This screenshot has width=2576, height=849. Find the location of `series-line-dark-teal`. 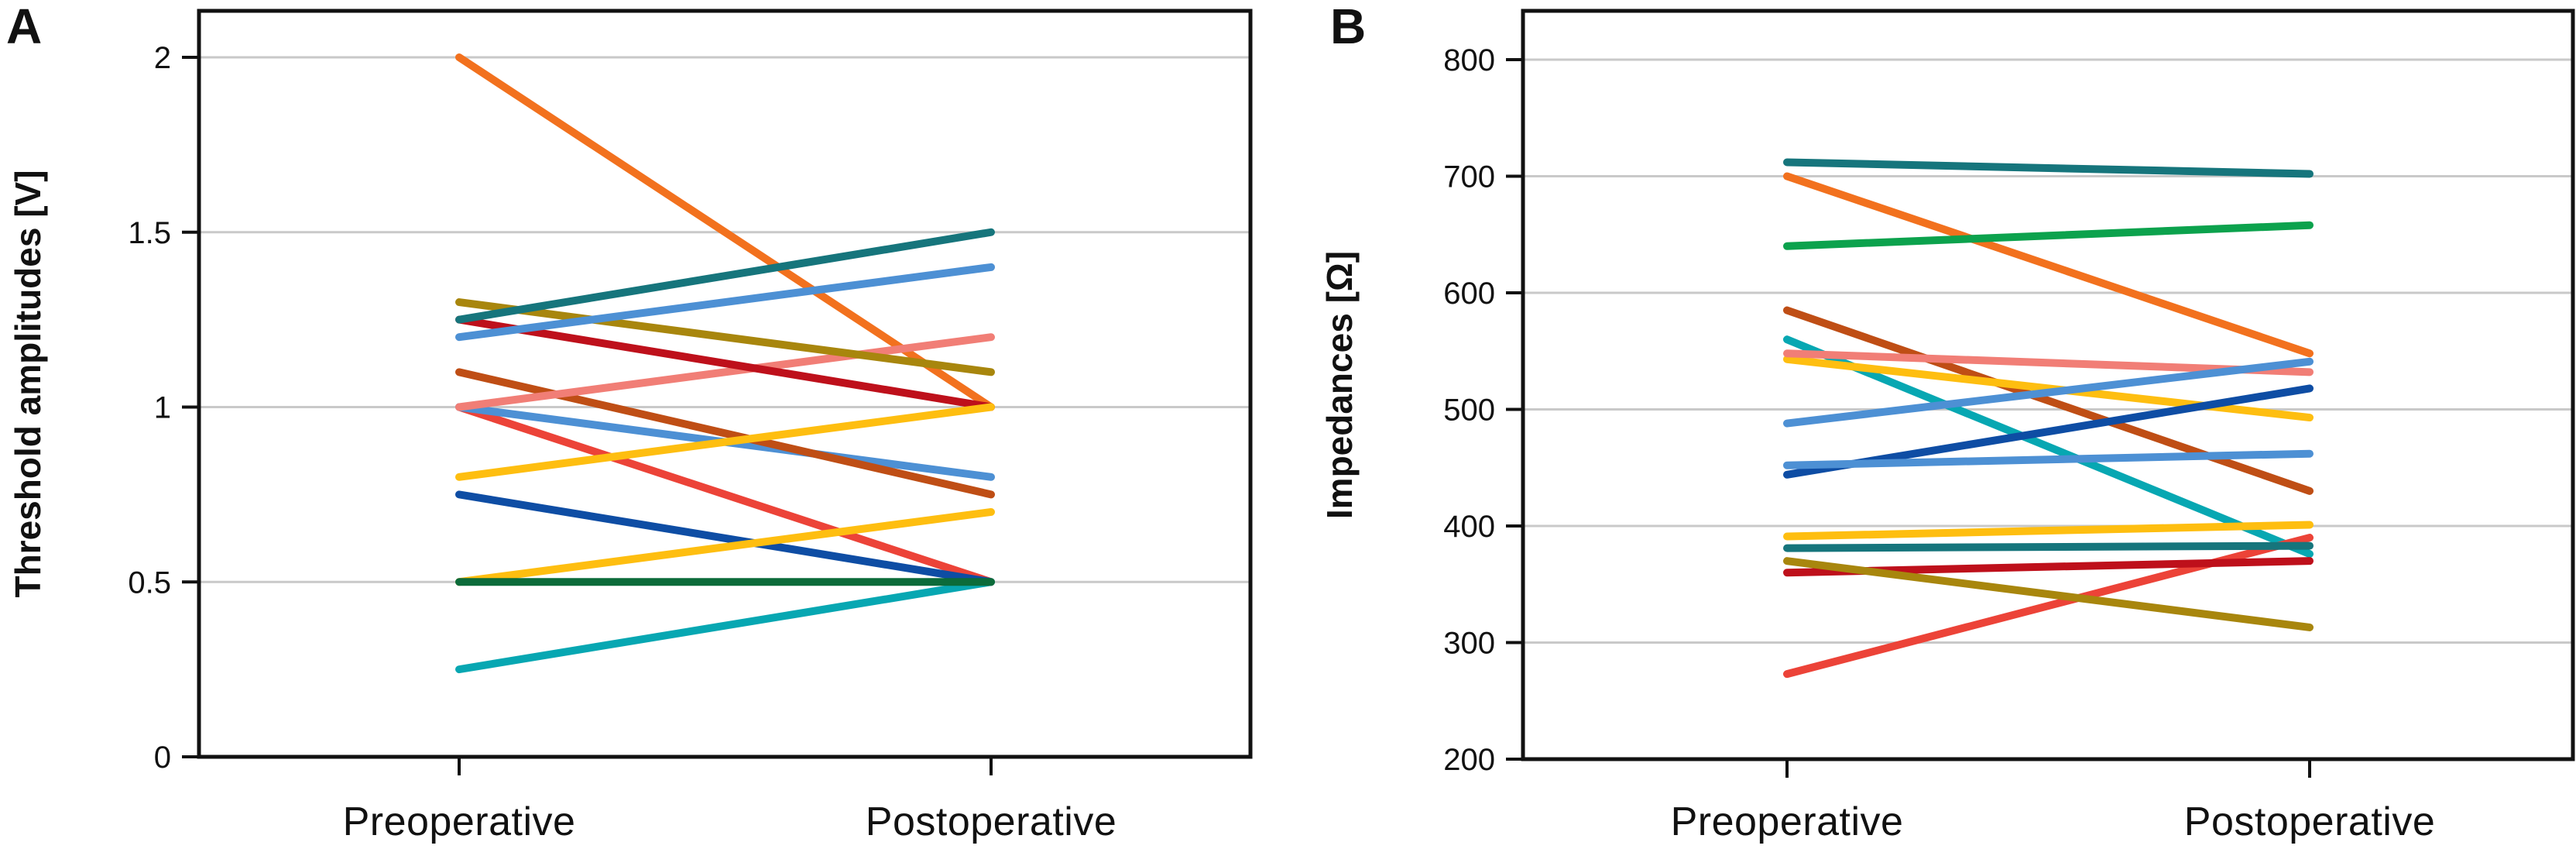

series-line-dark-teal is located at coordinates (725, 276).